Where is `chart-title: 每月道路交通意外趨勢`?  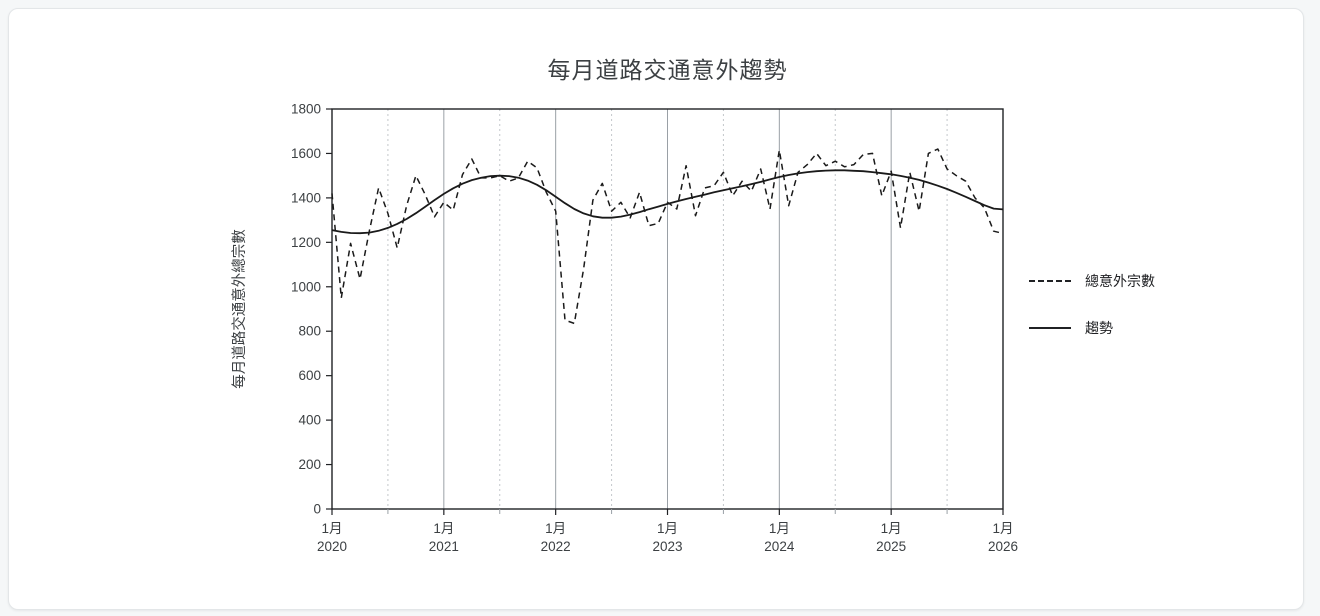
chart-title: 每月道路交通意外趨勢 is located at coordinates (667, 70).